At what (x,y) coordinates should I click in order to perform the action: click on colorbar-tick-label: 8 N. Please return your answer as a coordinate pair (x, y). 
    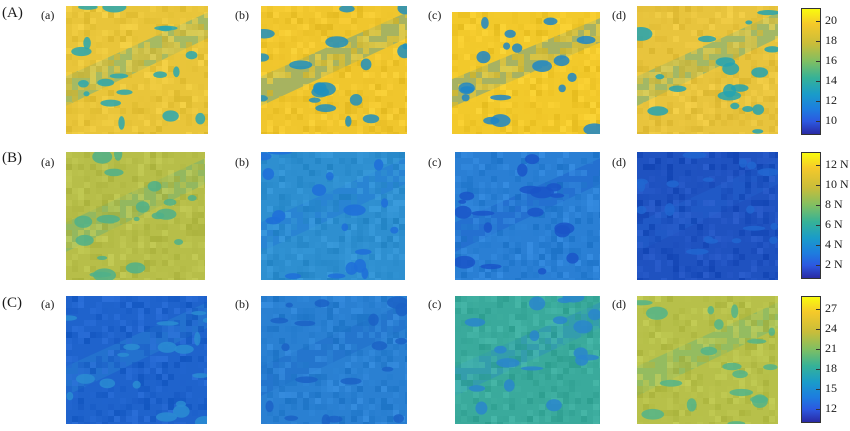
    Looking at the image, I should click on (834, 203).